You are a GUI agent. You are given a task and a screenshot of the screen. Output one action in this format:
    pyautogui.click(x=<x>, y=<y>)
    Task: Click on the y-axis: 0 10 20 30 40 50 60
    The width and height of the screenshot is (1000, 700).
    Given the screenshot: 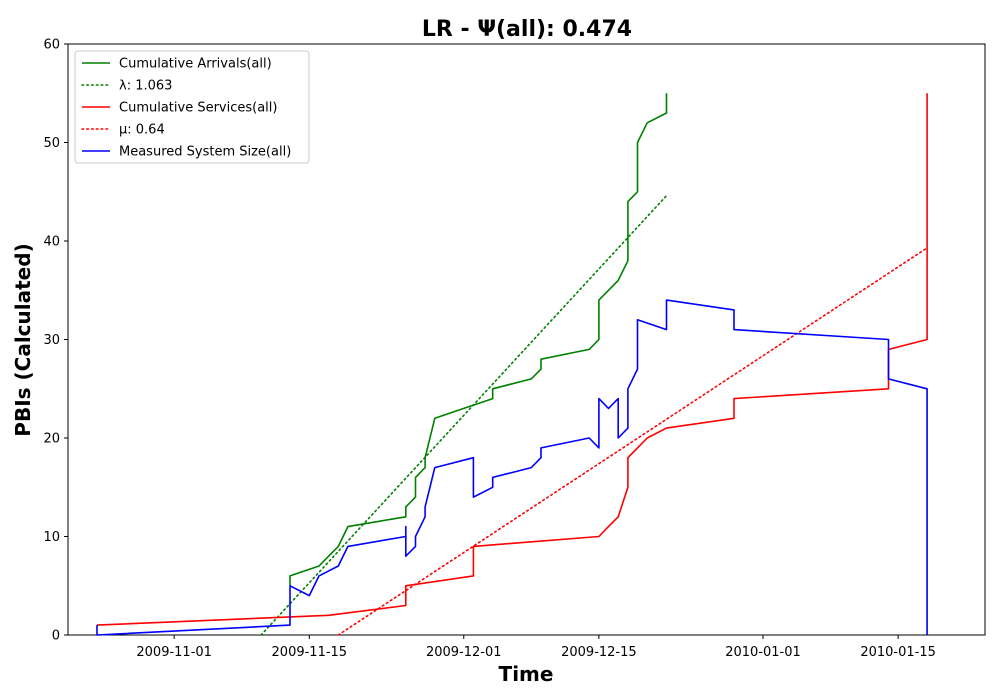 What is the action you would take?
    pyautogui.click(x=55, y=341)
    